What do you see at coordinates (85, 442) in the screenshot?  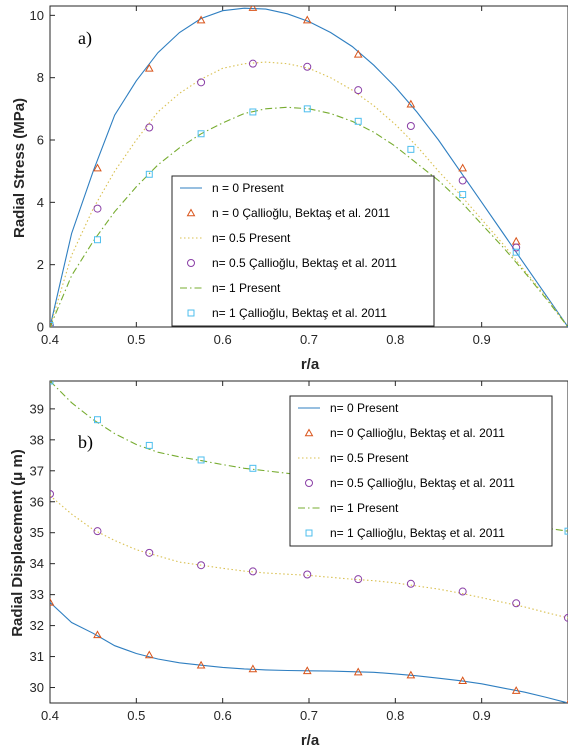 I see `panel-label: b)` at bounding box center [85, 442].